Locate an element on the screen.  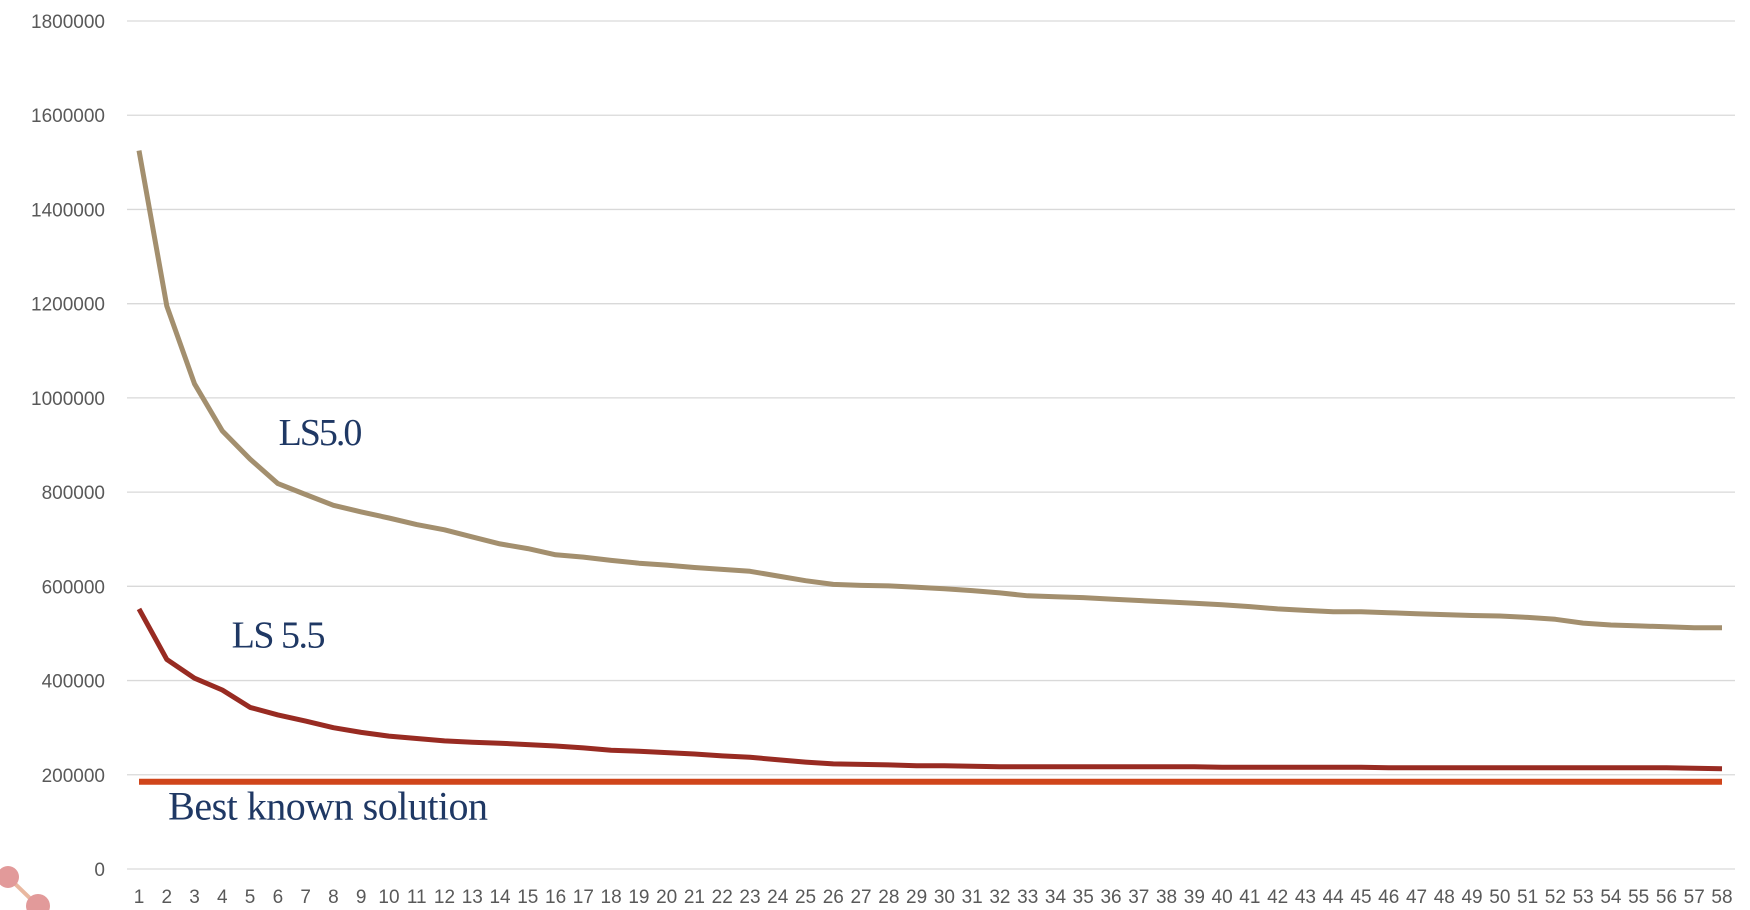
x-tick-label: 23 is located at coordinates (749, 897).